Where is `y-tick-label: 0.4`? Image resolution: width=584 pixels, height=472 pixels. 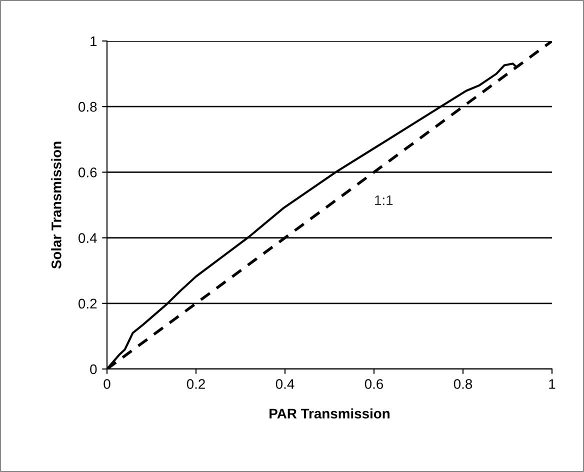
y-tick-label: 0.4 is located at coordinates (87, 238).